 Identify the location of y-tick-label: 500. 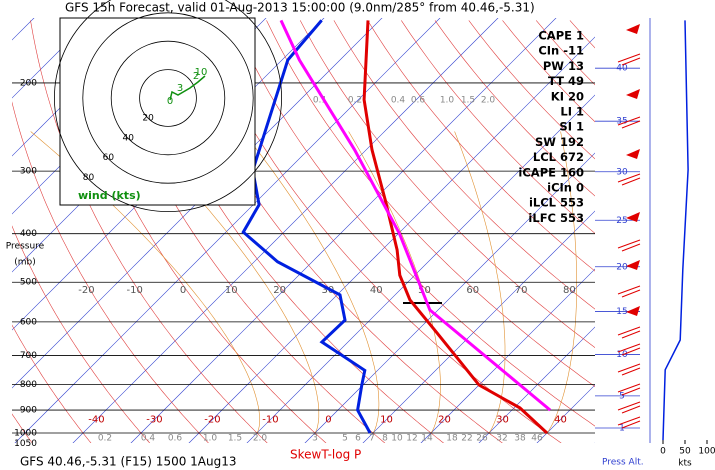
(28, 283).